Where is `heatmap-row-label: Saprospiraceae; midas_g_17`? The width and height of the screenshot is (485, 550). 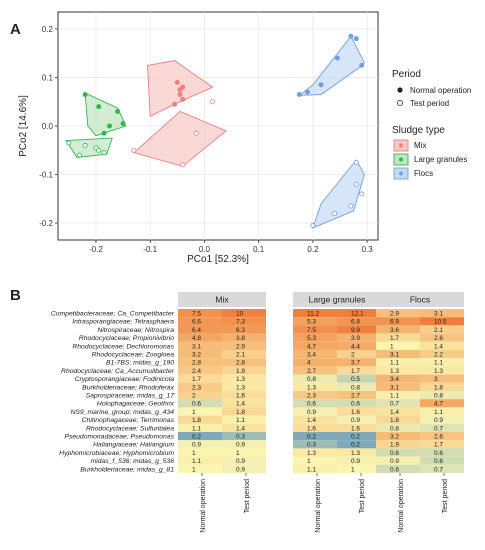
heatmap-row-label: Saprospiraceae; midas_g_17 is located at coordinates (130, 396).